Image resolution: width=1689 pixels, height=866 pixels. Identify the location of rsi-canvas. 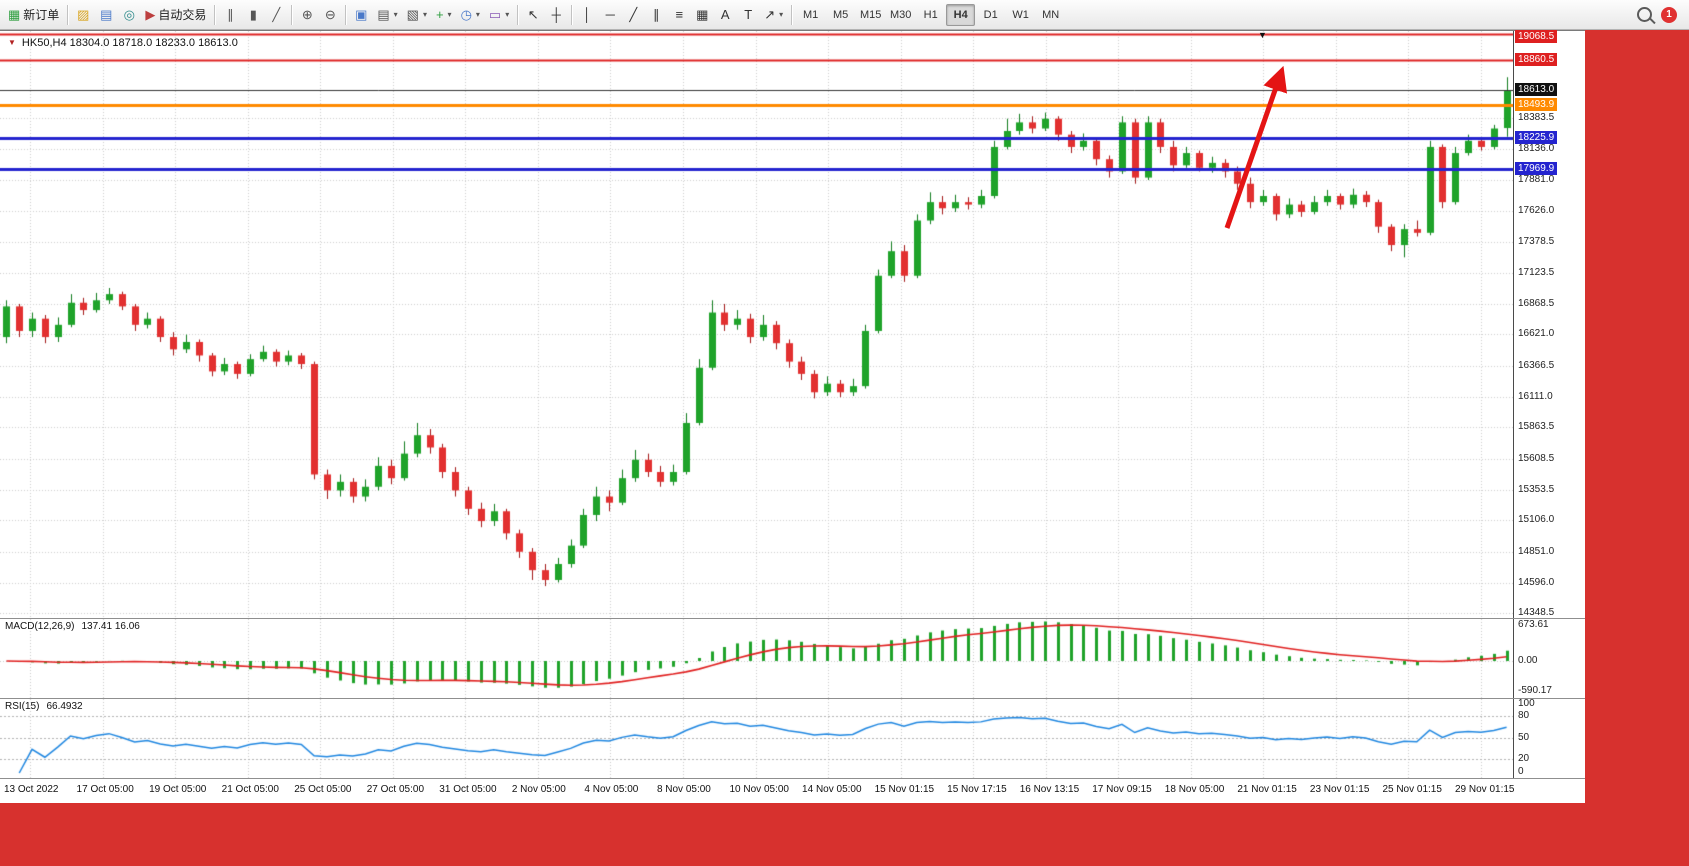
(756, 738).